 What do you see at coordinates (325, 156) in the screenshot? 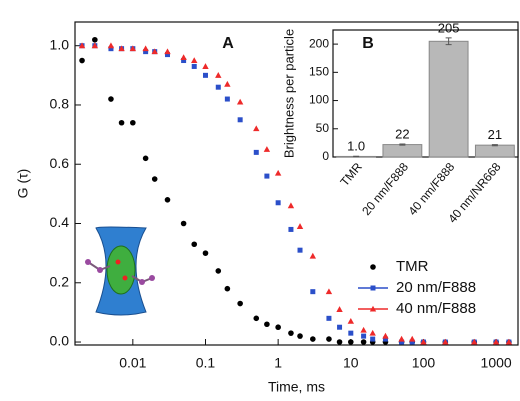
I see `y-tick-label: 0` at bounding box center [325, 156].